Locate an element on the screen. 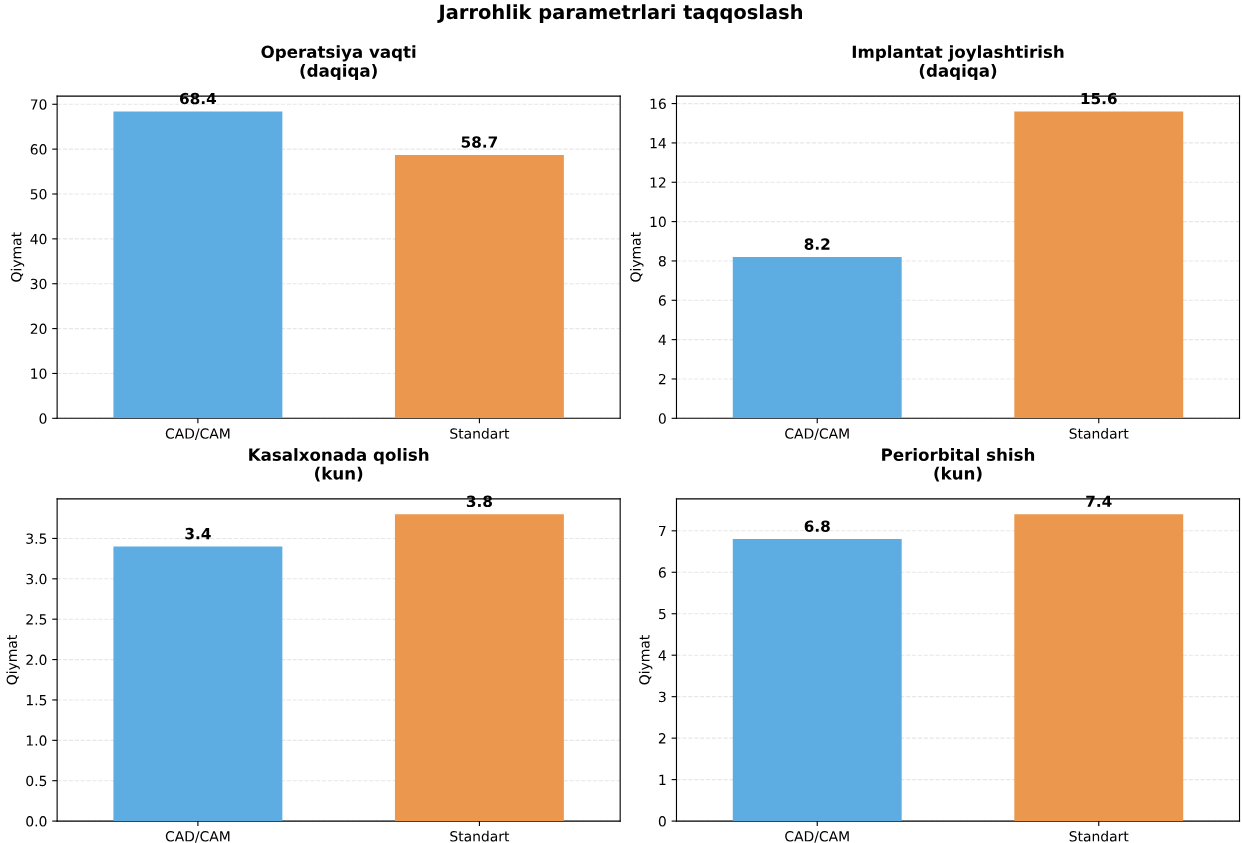  y-tick-label: 40 is located at coordinates (38, 239).